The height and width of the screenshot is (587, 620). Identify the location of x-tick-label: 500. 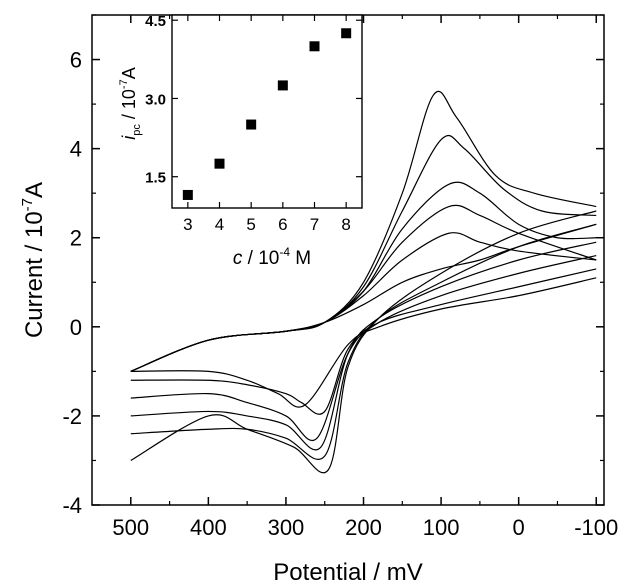
(130, 527).